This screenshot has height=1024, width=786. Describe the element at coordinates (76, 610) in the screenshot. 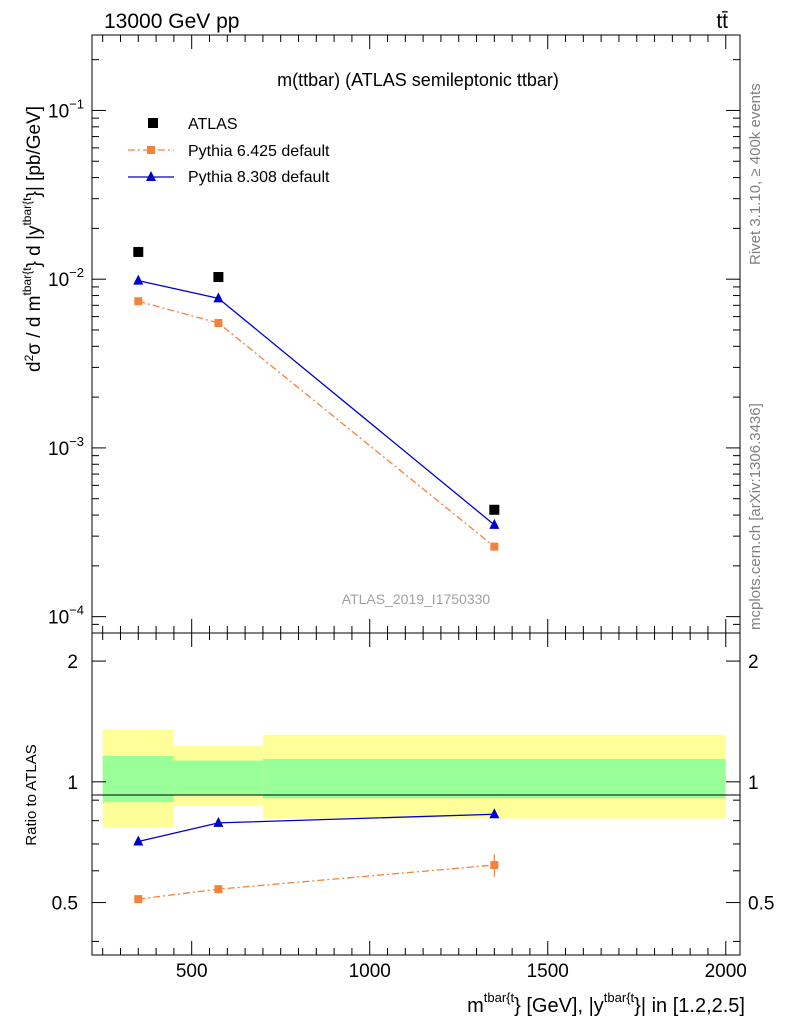

I see `tick-exponent: −4` at that location.